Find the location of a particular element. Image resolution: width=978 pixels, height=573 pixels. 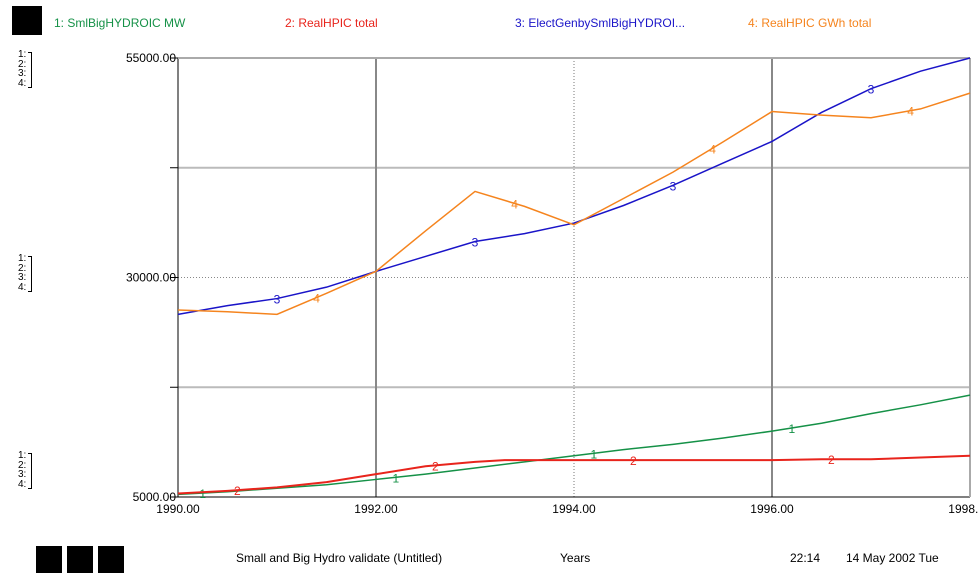

page-forward-button is located at coordinates (111, 559).